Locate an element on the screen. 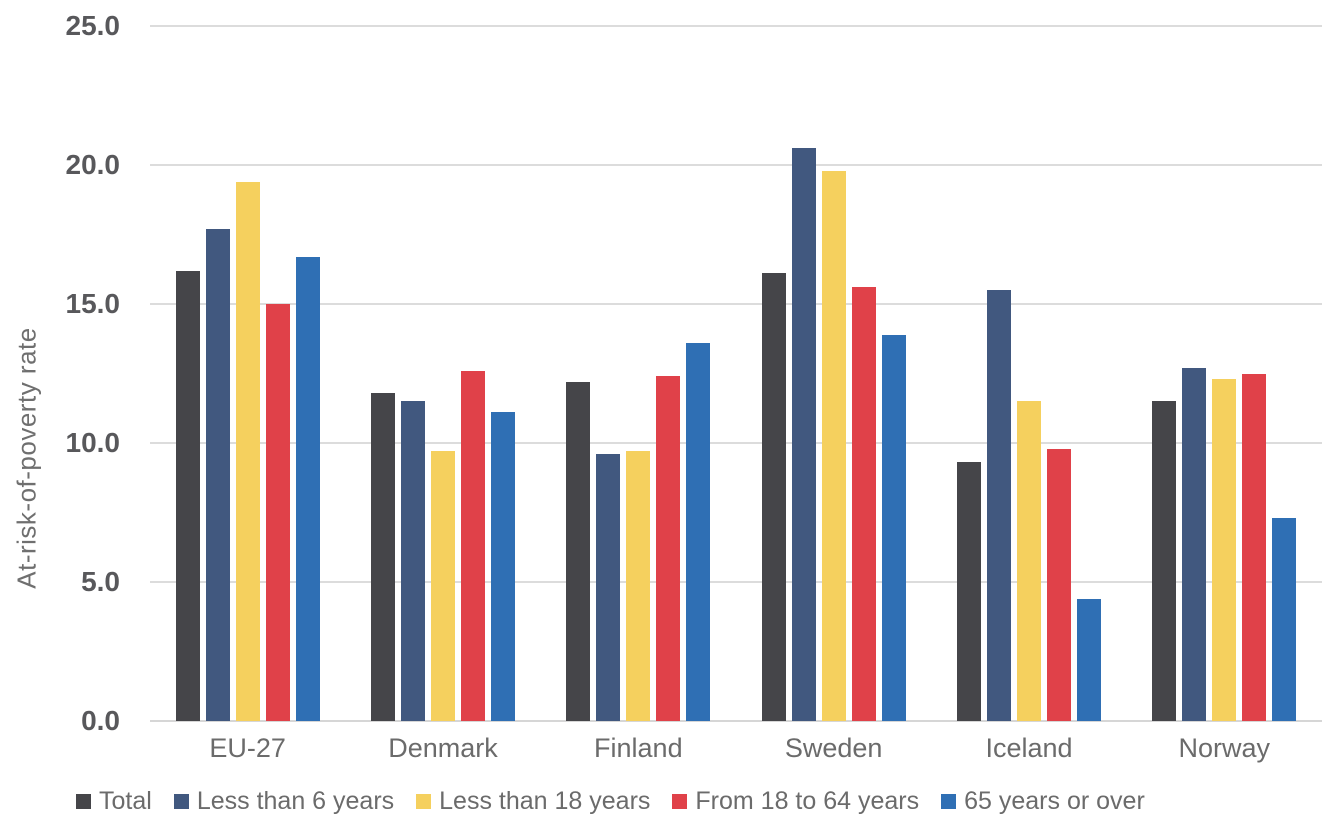 This screenshot has width=1342, height=830. y-tick-25.0: 25.0 is located at coordinates (93, 25).